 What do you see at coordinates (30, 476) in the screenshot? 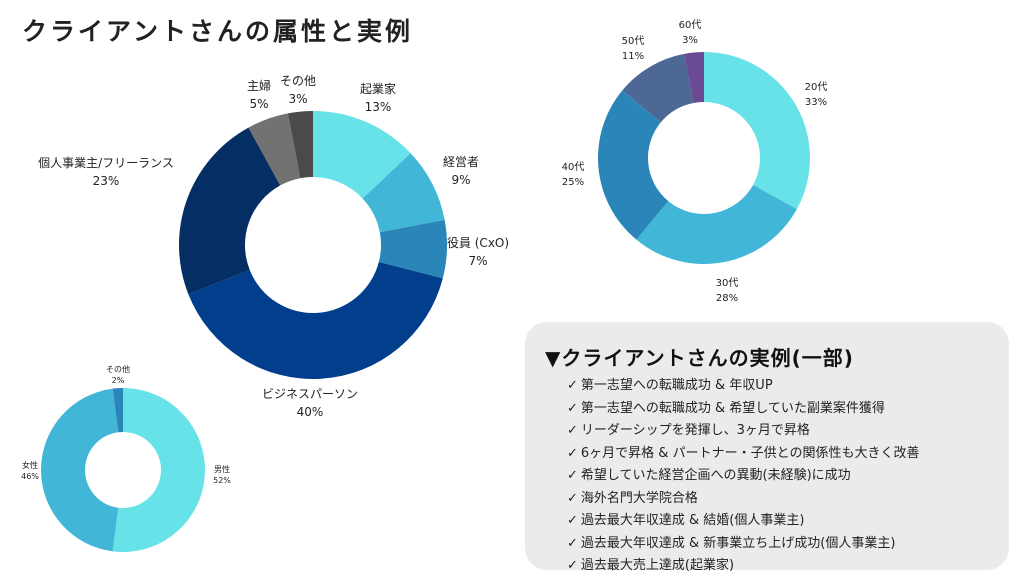
I see `gender-slice-percent-1: 46%` at bounding box center [30, 476].